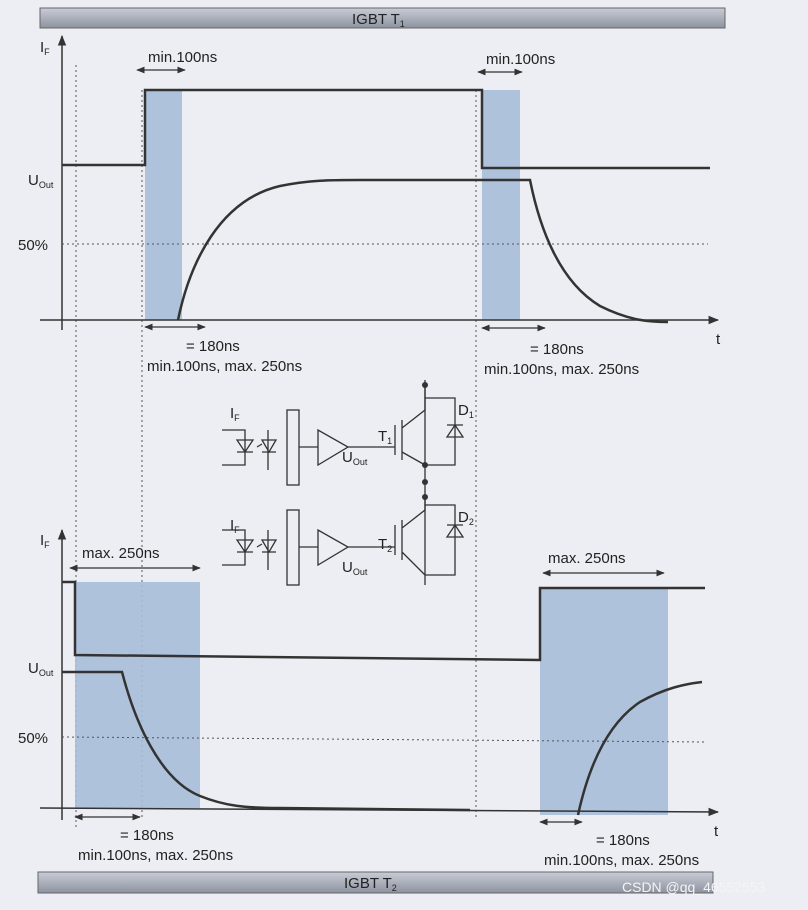 The image size is (808, 910). I want to click on node, so click(425, 482).